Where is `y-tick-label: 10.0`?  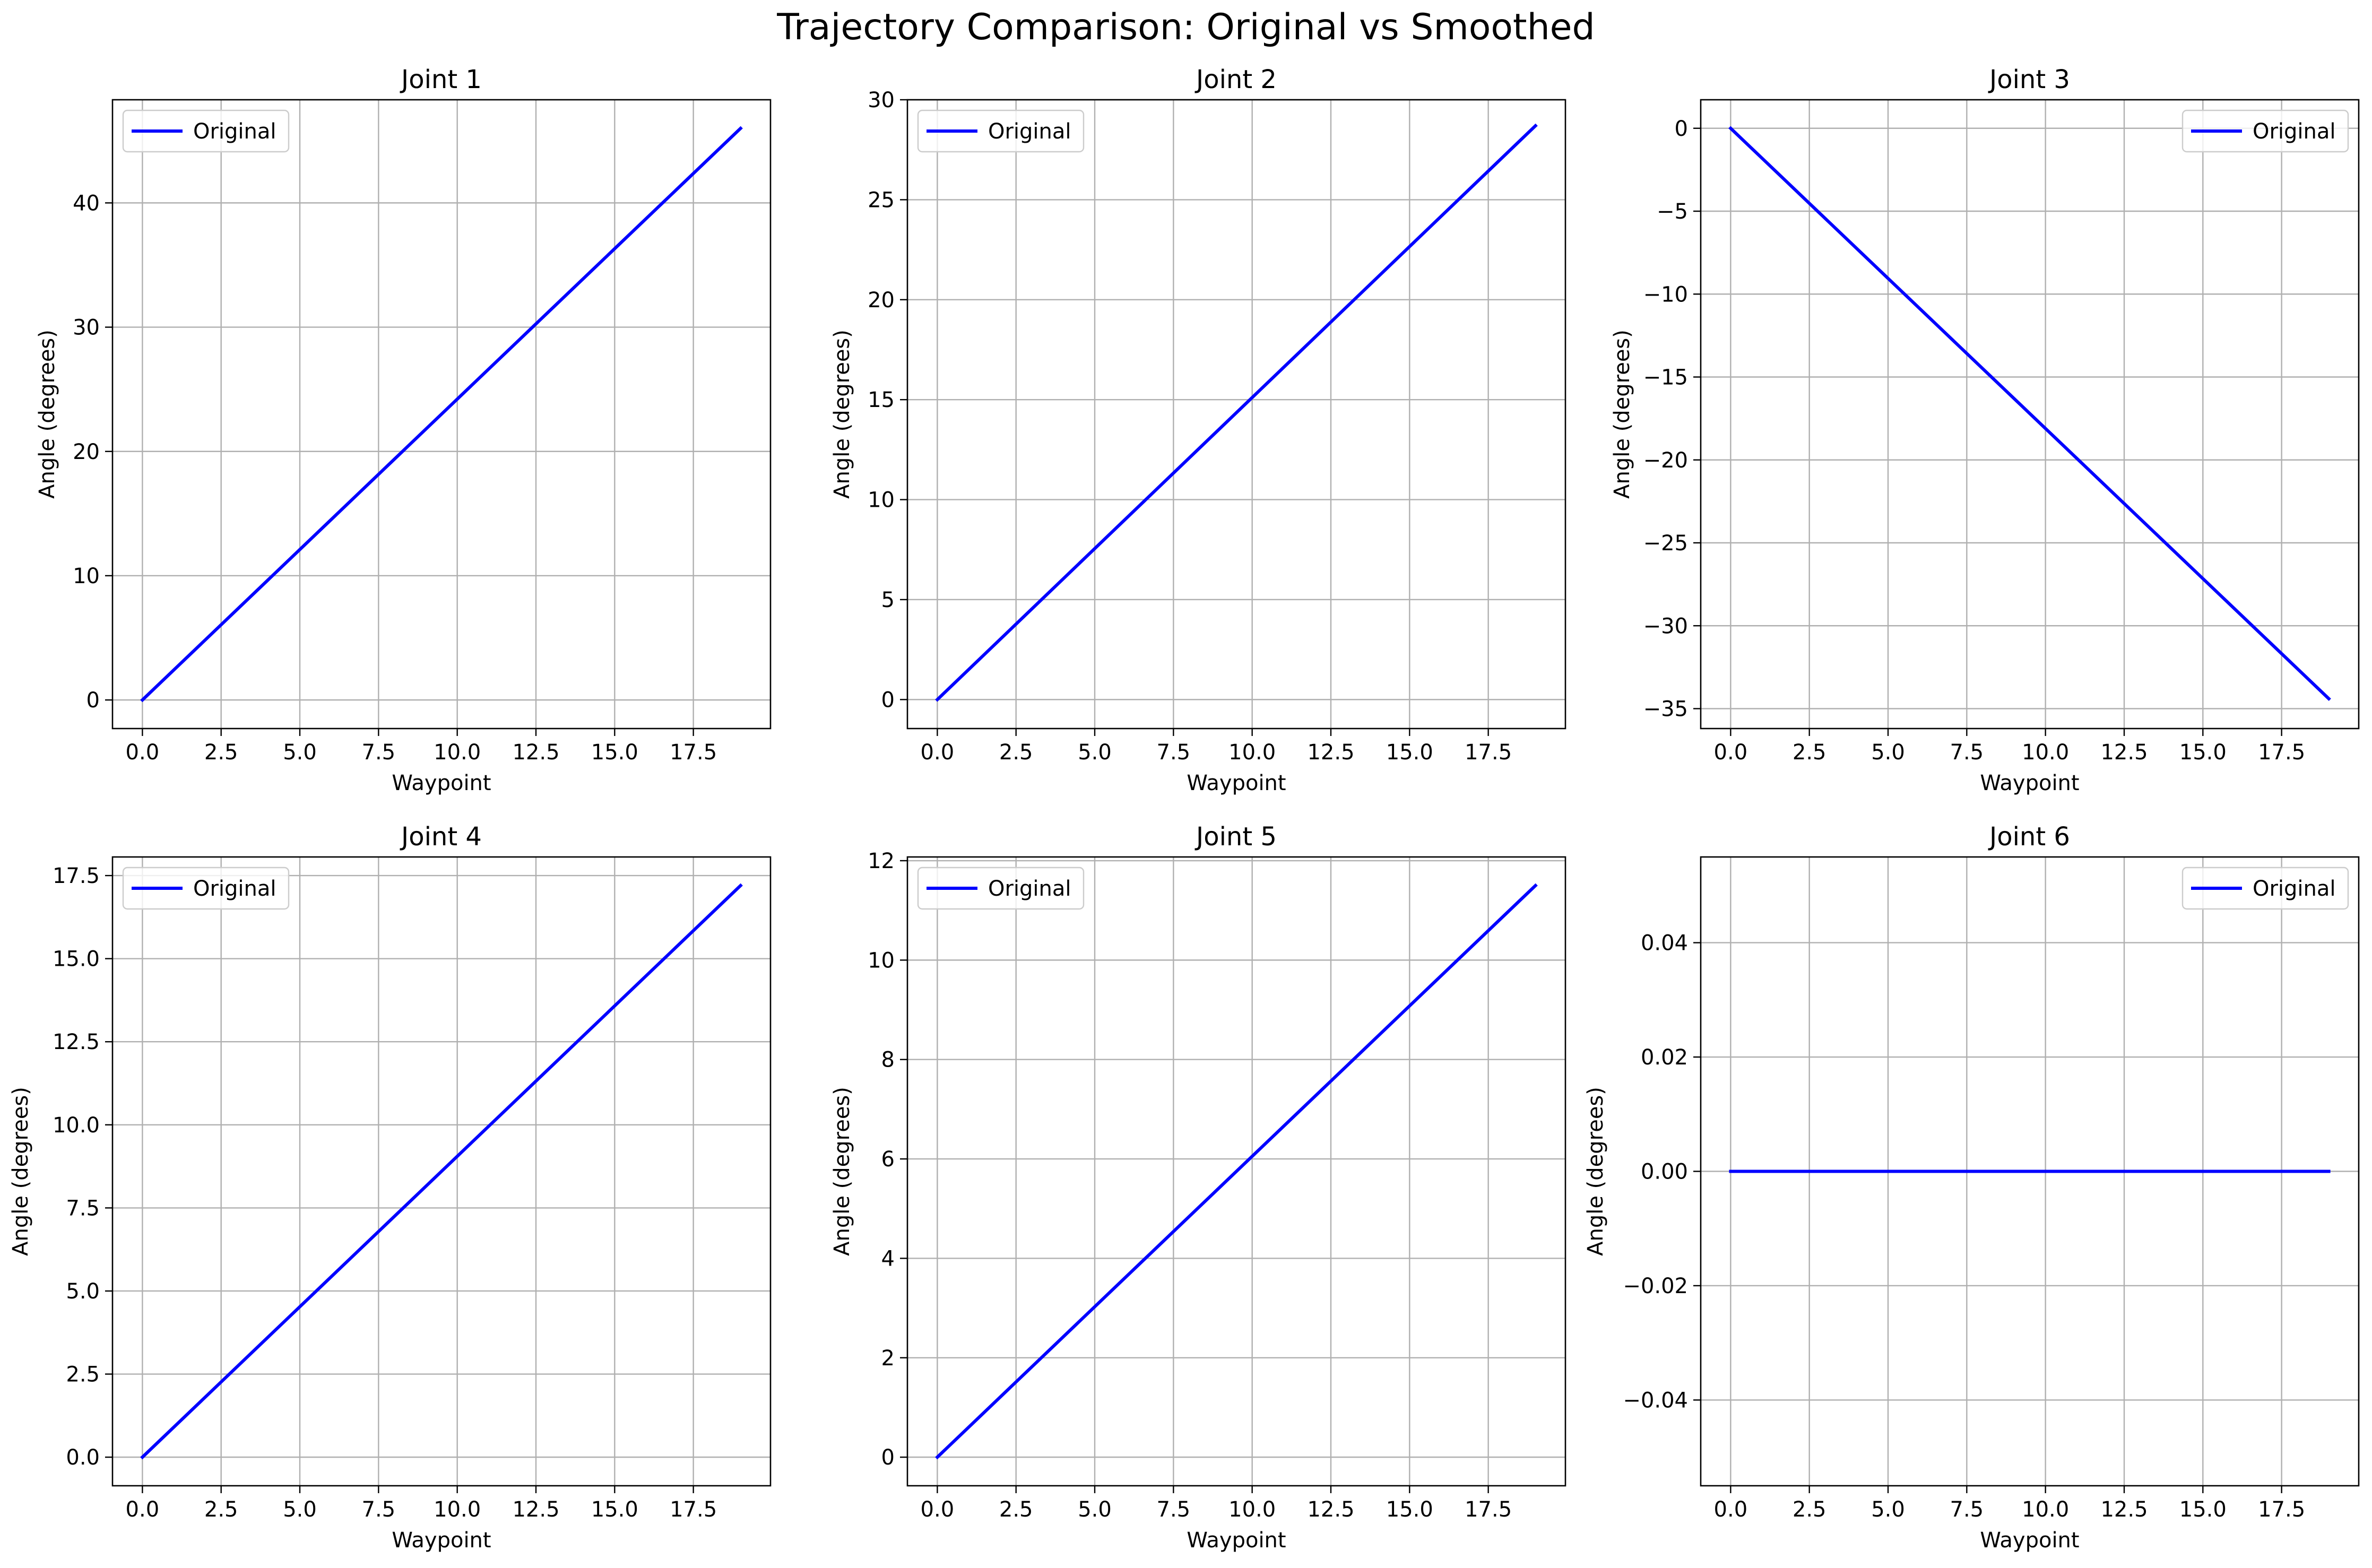 y-tick-label: 10.0 is located at coordinates (77, 1125).